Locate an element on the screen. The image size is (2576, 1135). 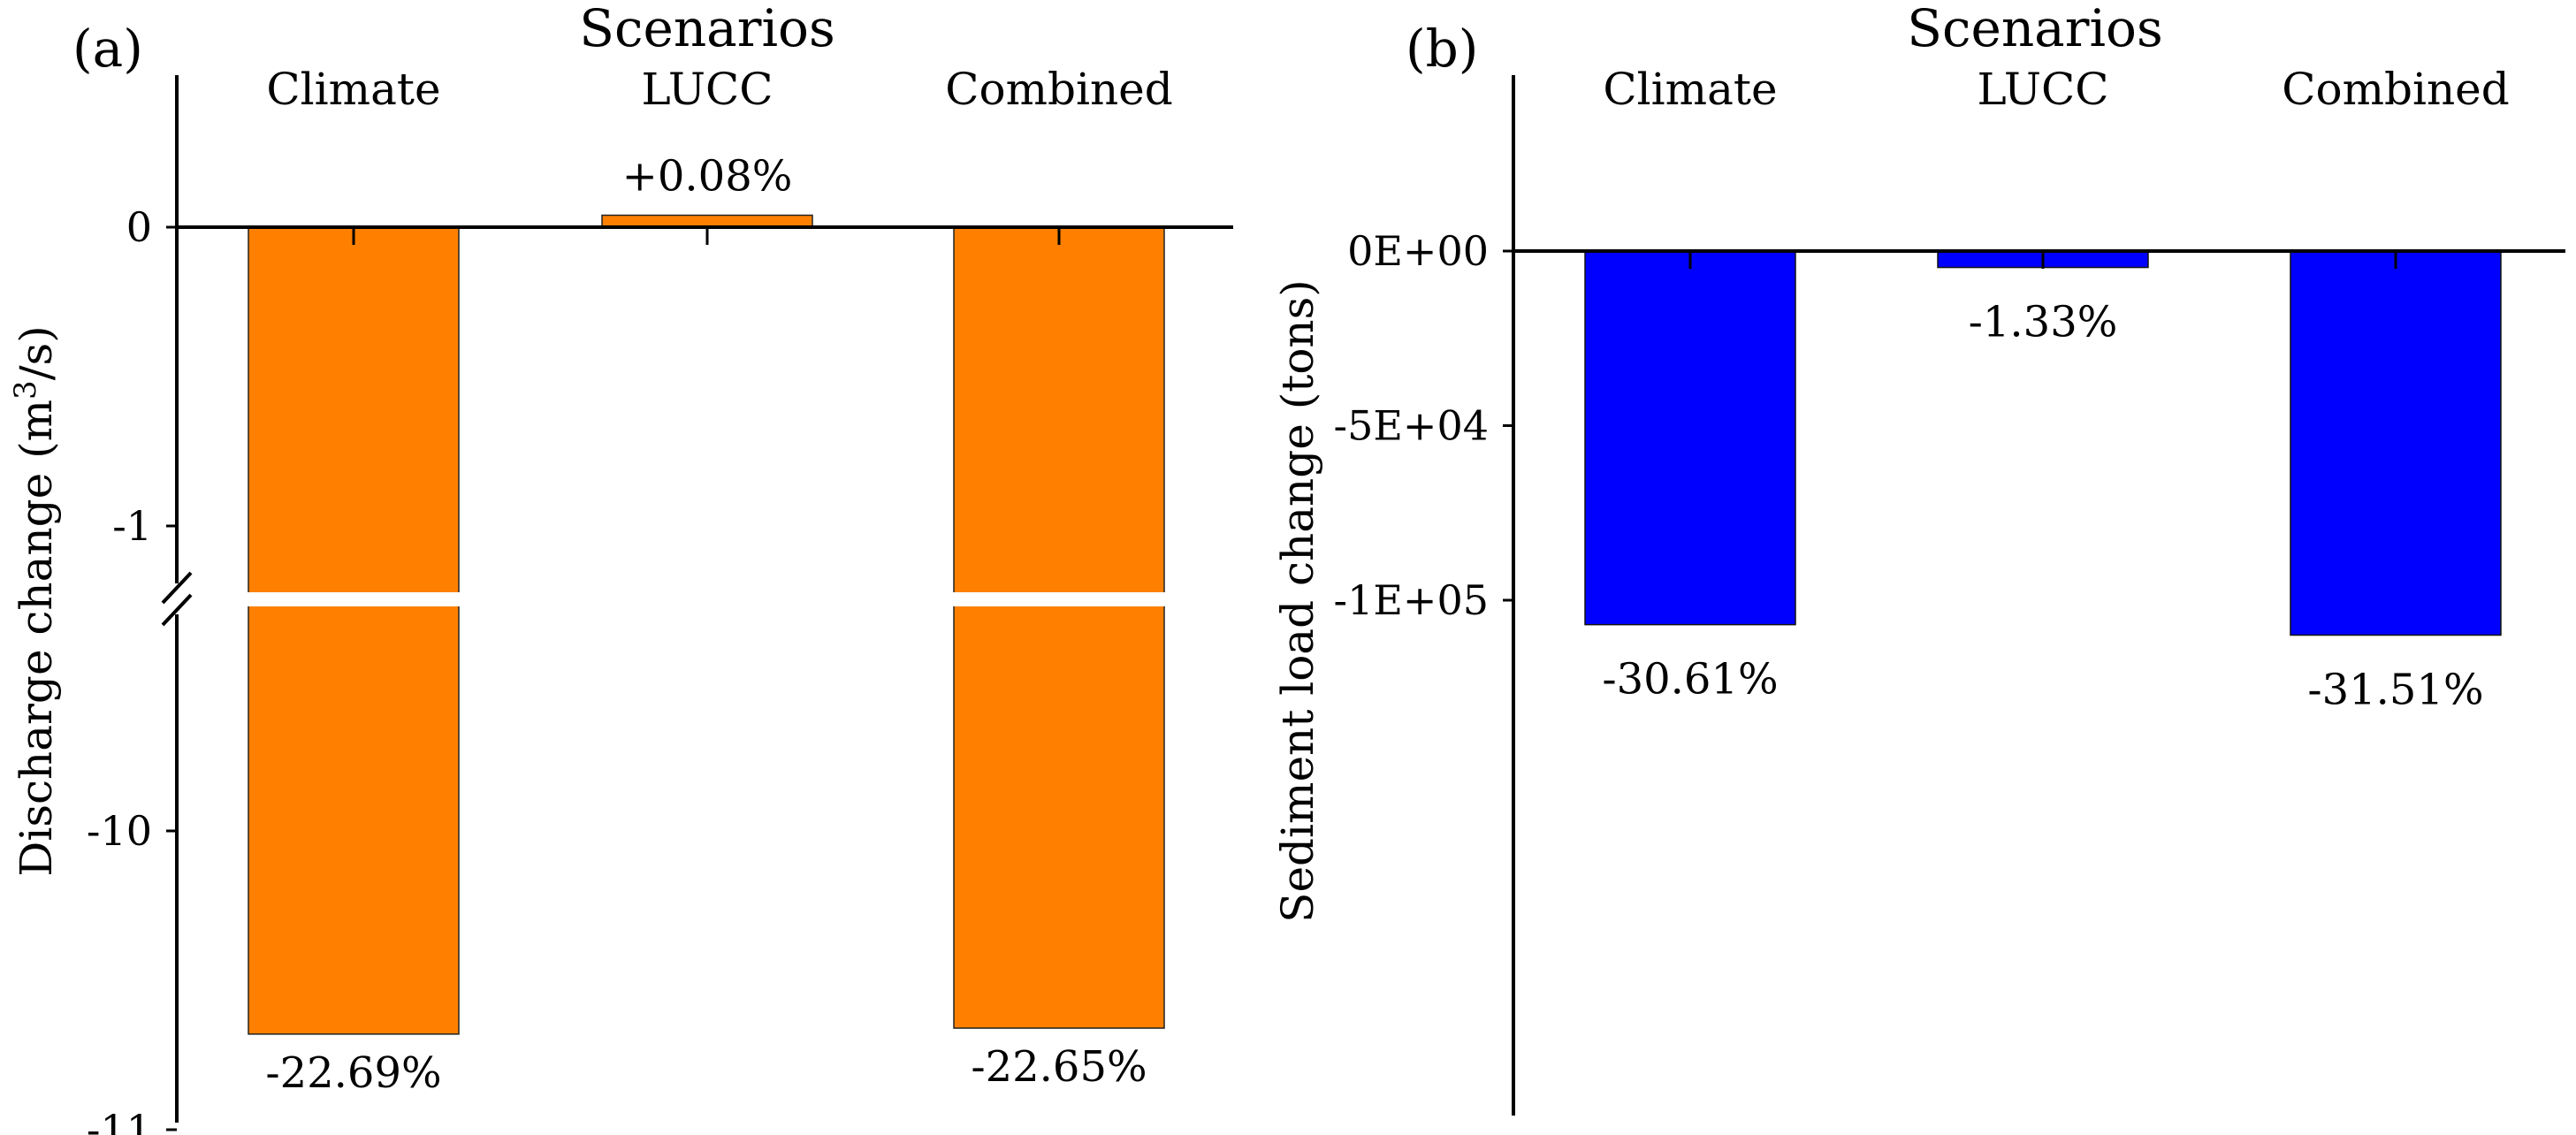
panel-a-category-label: LUCC is located at coordinates (707, 90).